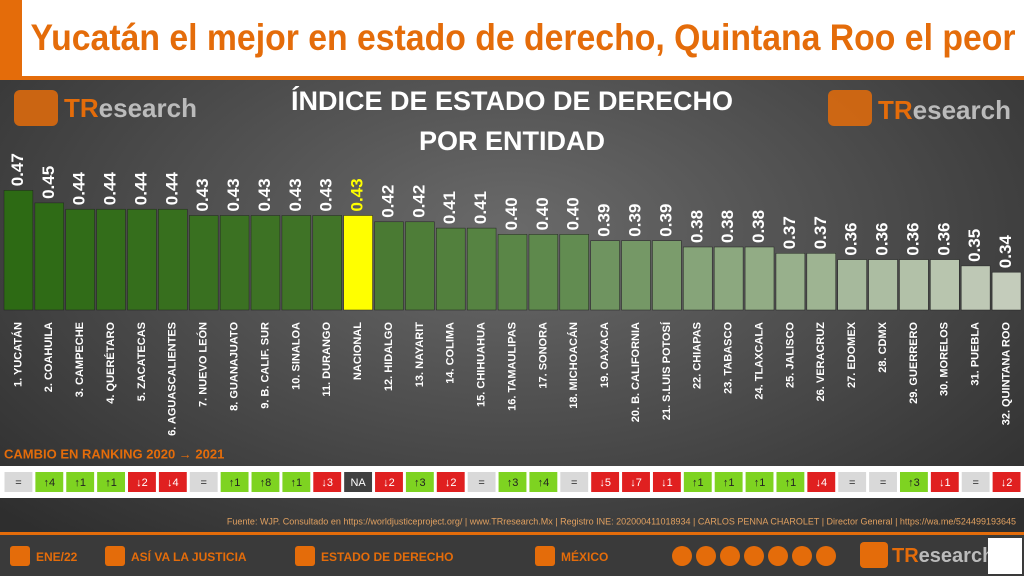 This screenshot has height=581, width=1024. Describe the element at coordinates (512, 78) in the screenshot. I see `title-rule` at that location.